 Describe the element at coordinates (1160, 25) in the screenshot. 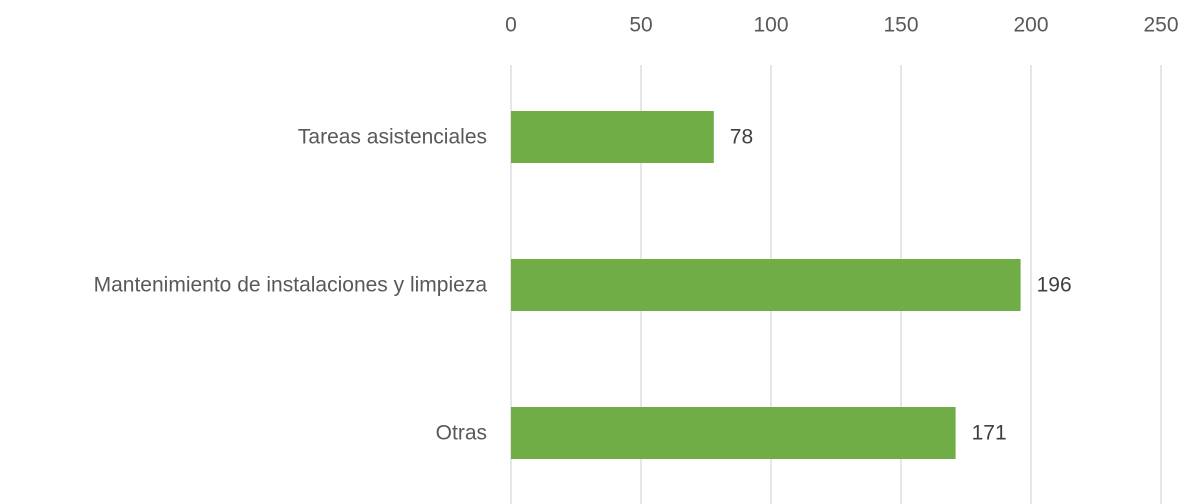

I see `x-tick-label: 250` at that location.